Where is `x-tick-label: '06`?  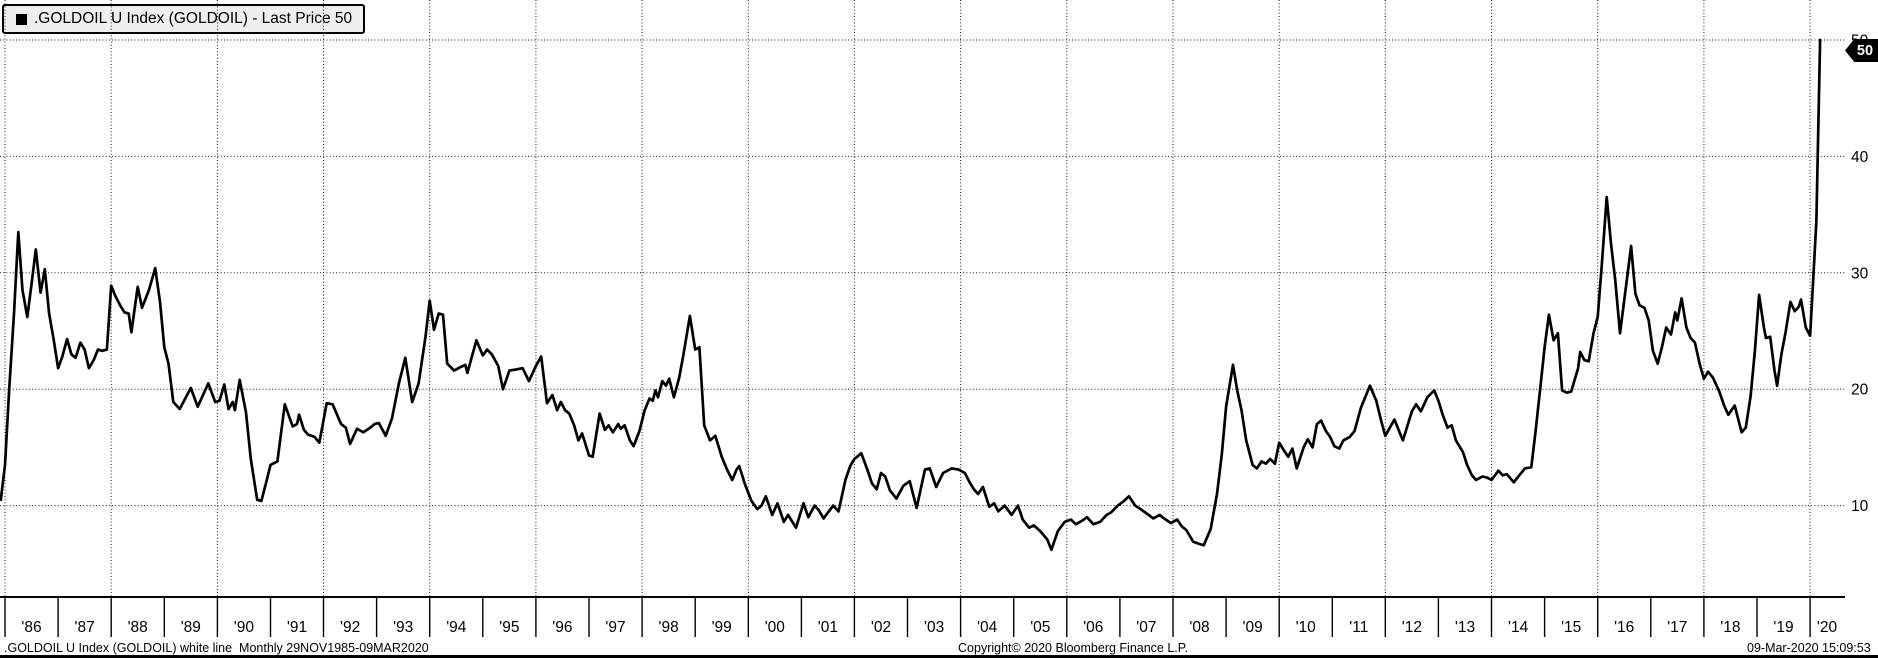 x-tick-label: '06 is located at coordinates (1093, 627).